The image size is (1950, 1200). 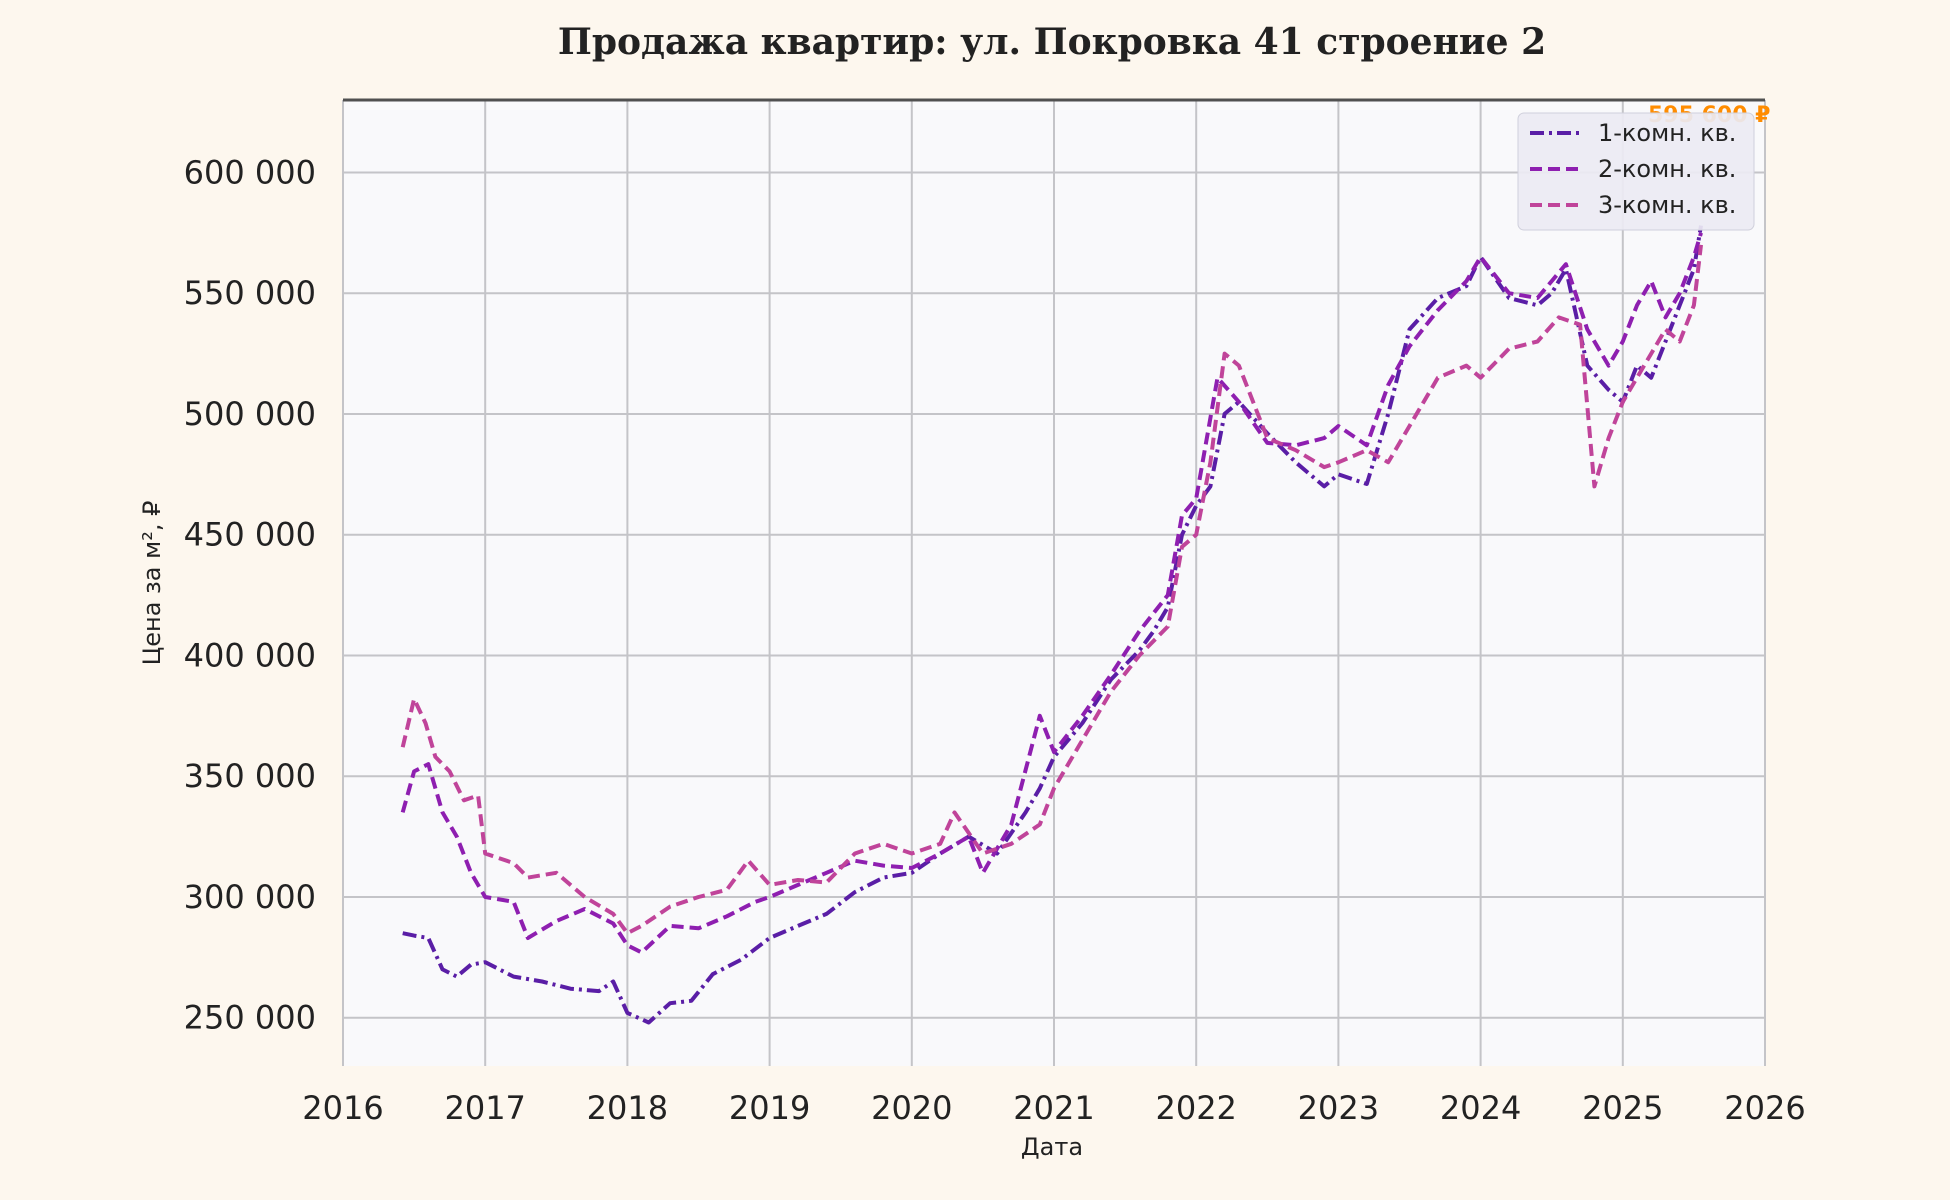 I want to click on x-tick-label: 2019, so click(x=769, y=1108).